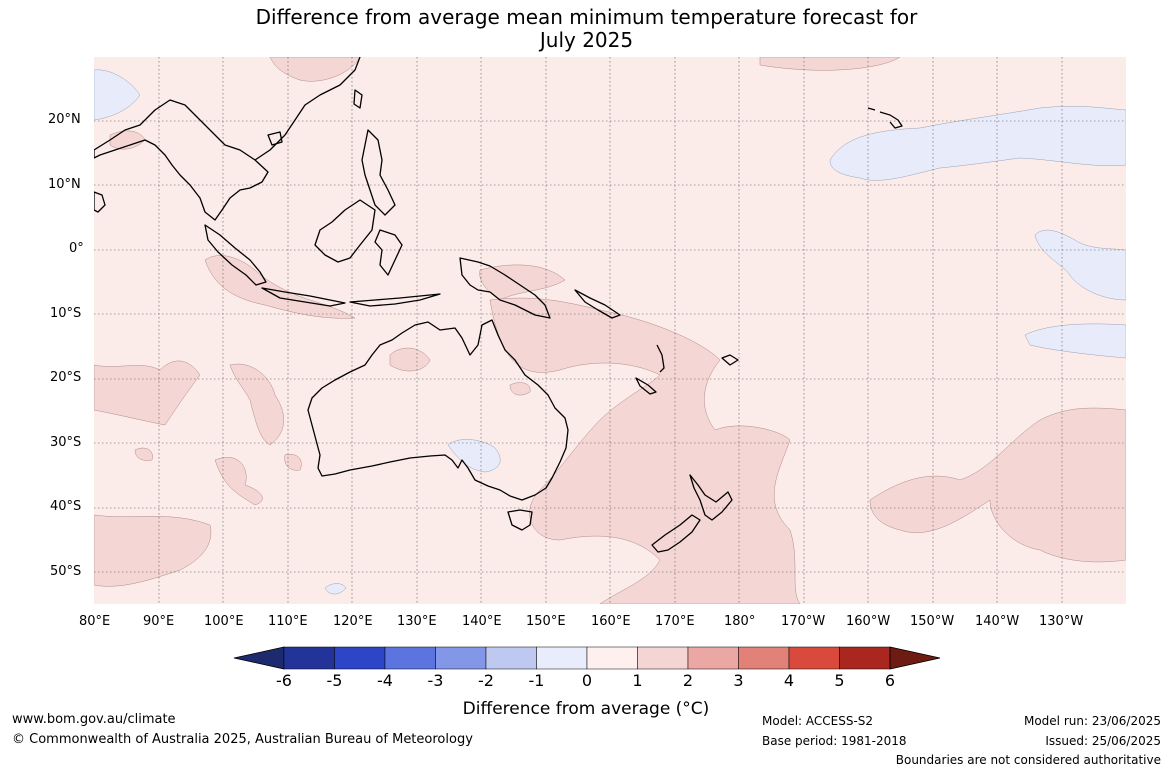 This screenshot has width=1173, height=770. Describe the element at coordinates (611, 621) in the screenshot. I see `lon-label: 160°E` at that location.